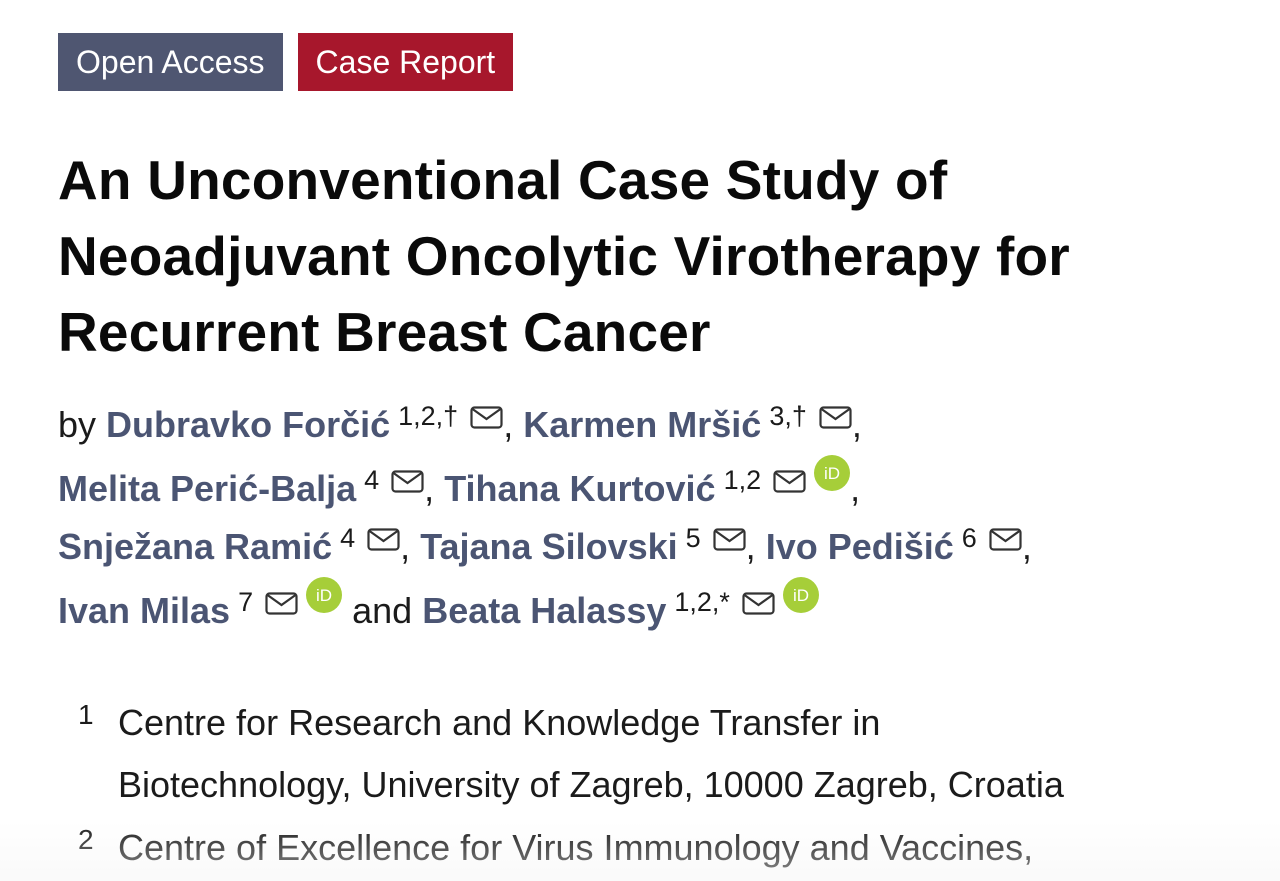 The height and width of the screenshot is (881, 1280). I want to click on author-affiliation: 1,2, so click(742, 480).